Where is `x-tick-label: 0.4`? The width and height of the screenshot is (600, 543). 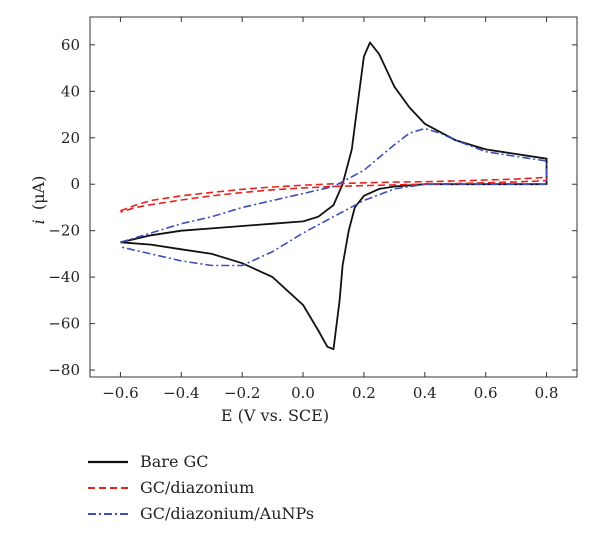
x-tick-label: 0.4 is located at coordinates (425, 393).